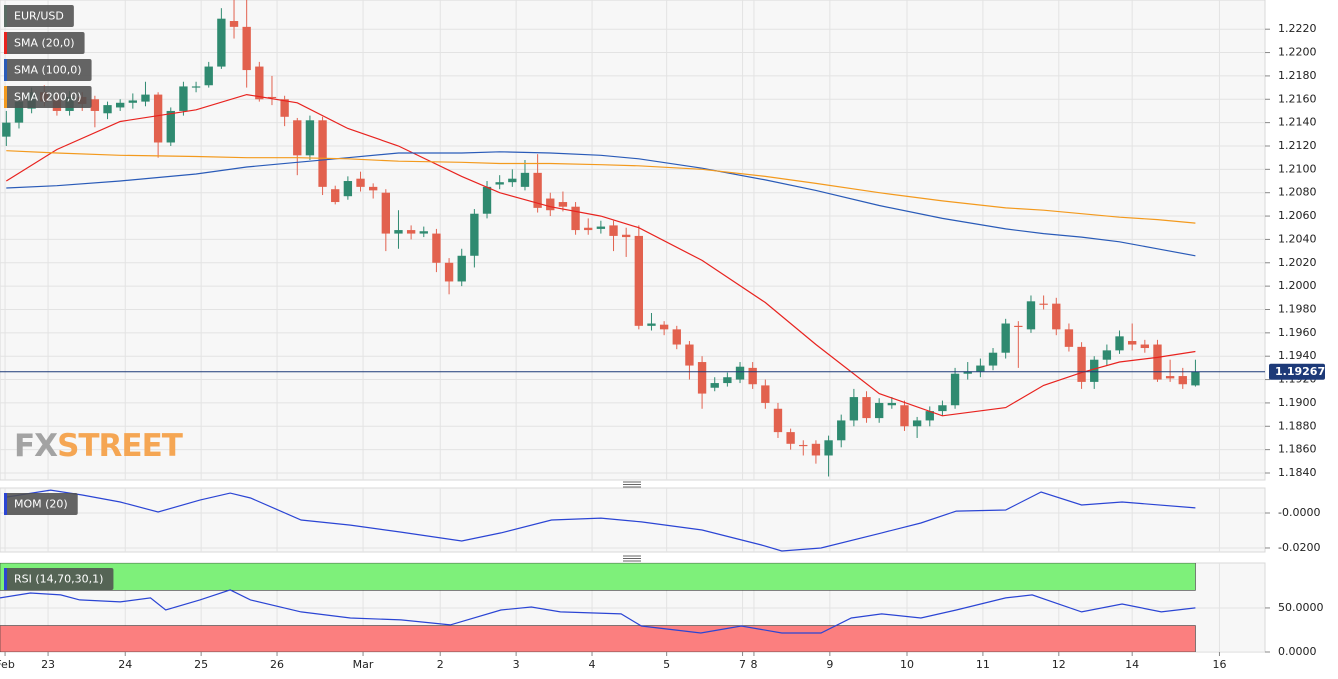  I want to click on x-tick-label: 25, so click(201, 664).